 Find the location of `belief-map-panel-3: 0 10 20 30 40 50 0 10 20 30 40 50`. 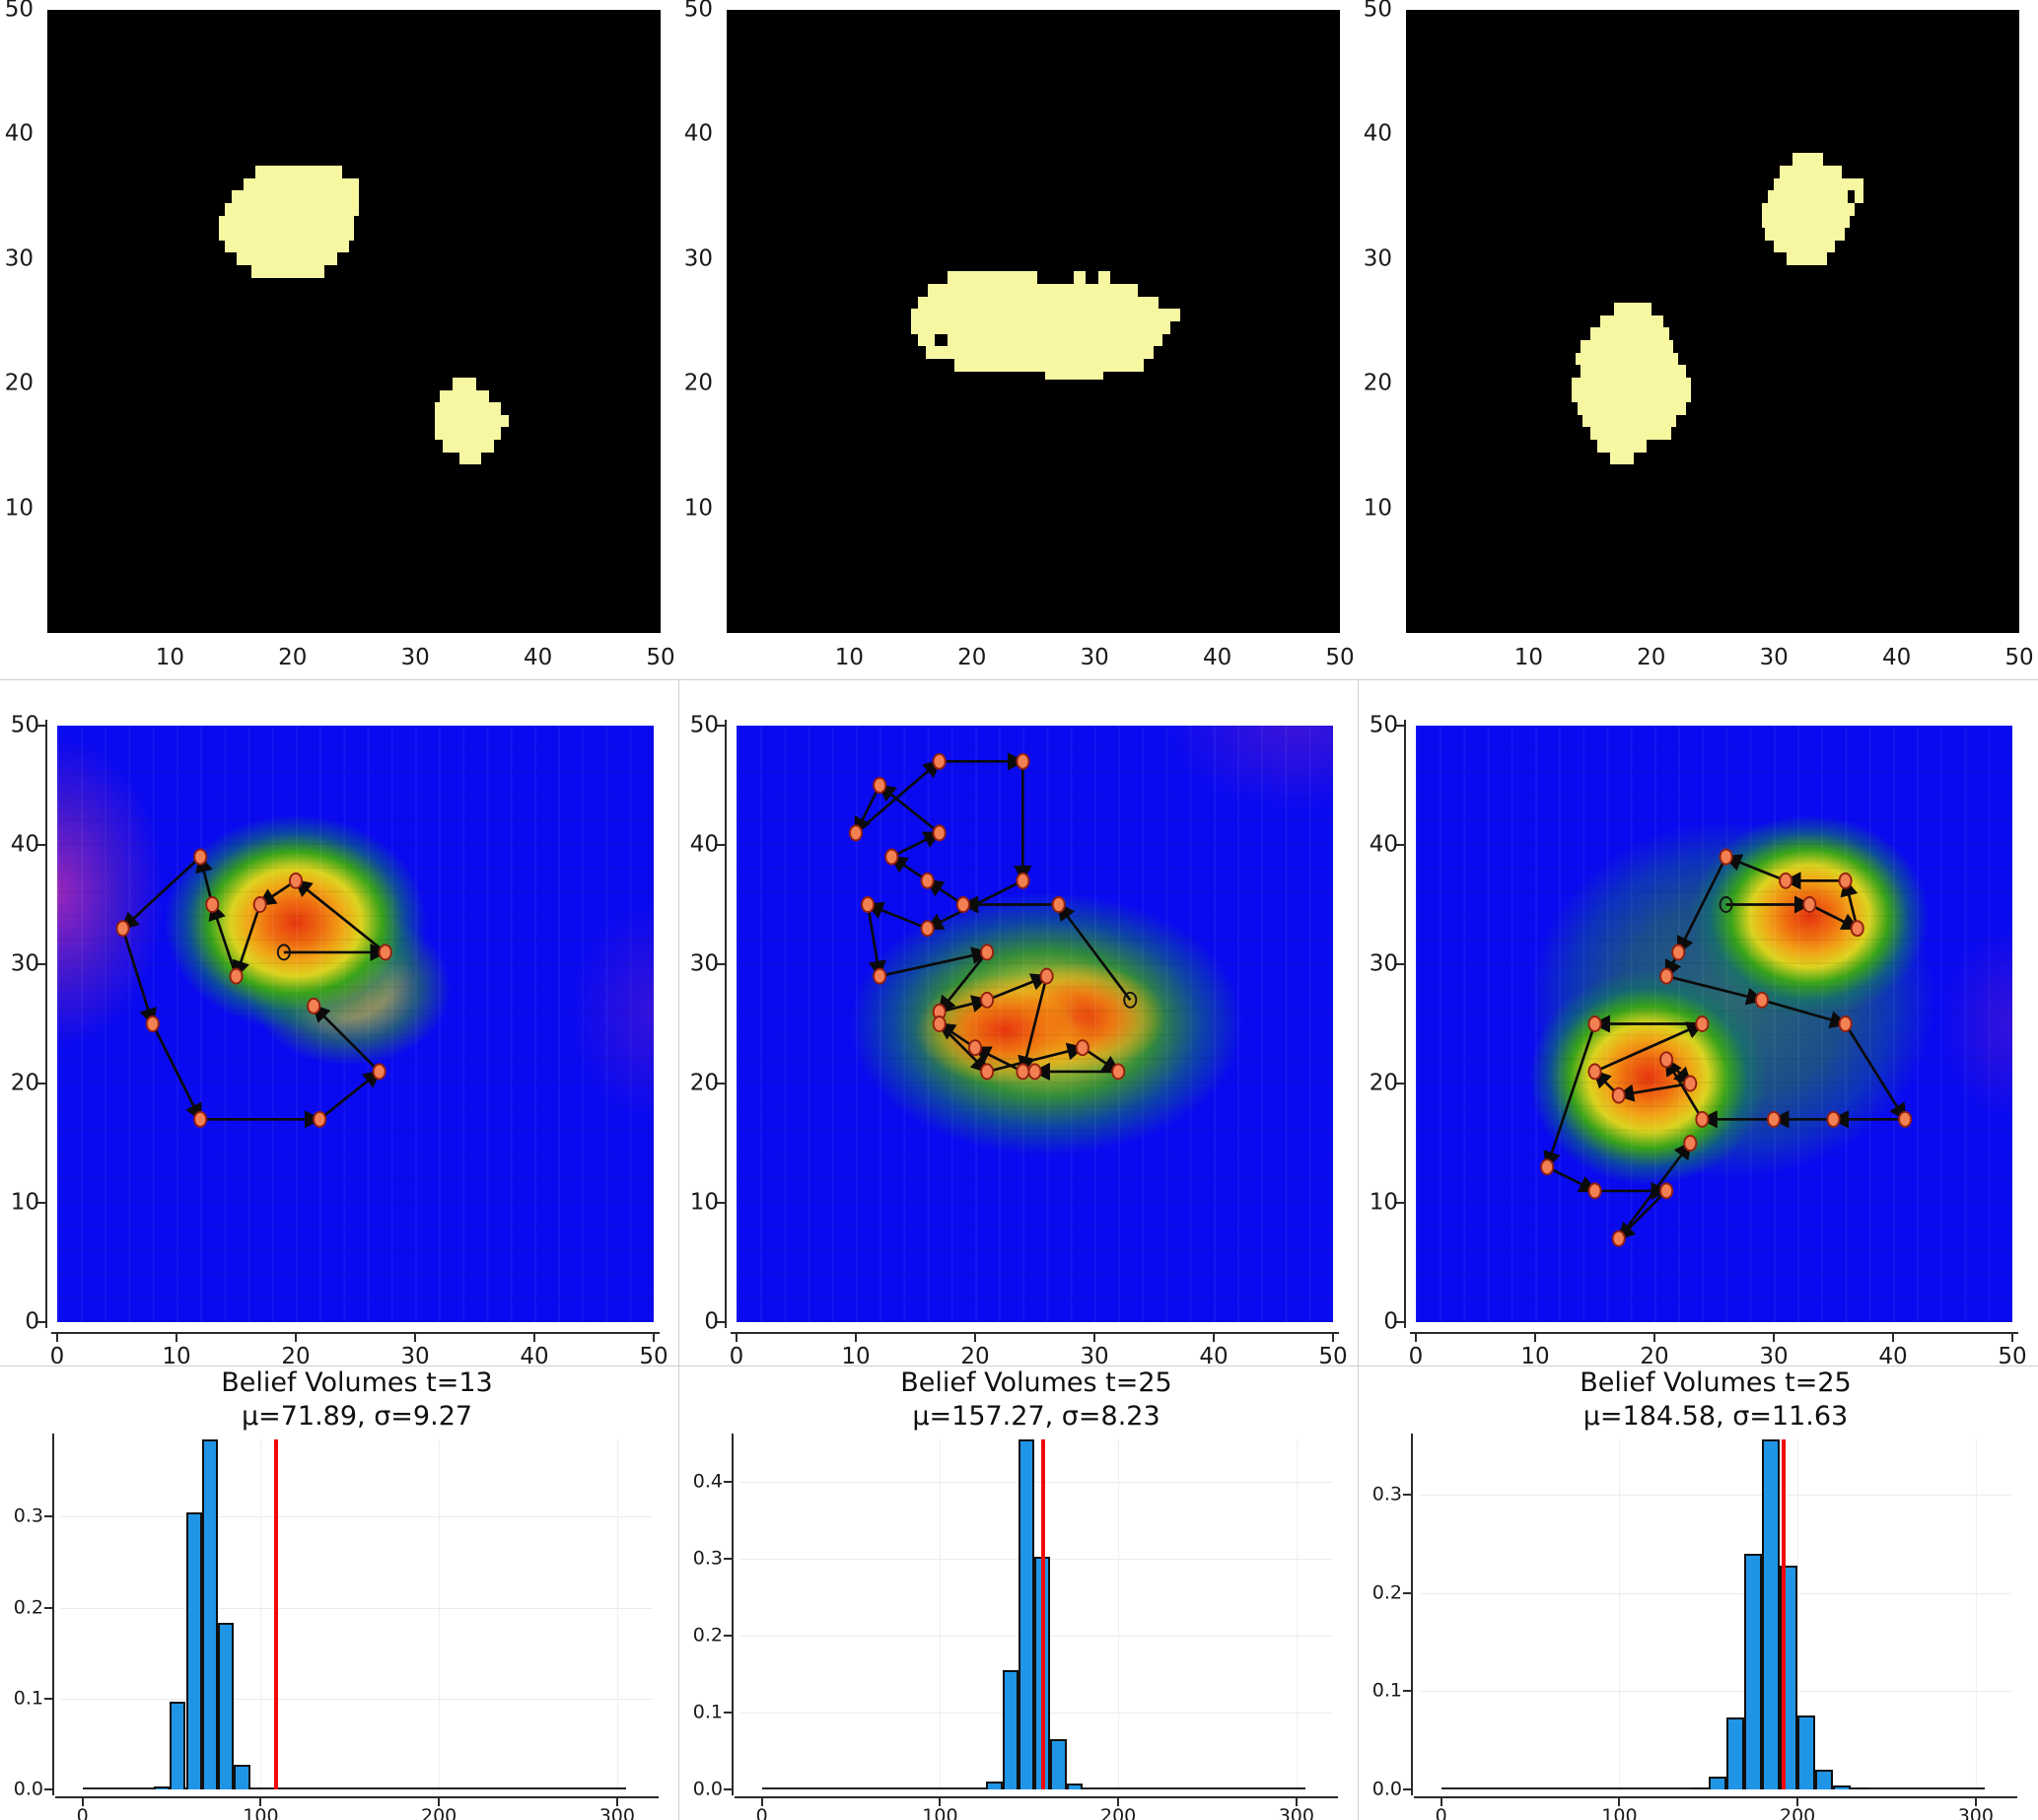

belief-map-panel-3: 0 10 20 30 40 50 0 10 20 30 40 50 is located at coordinates (1699, 1029).